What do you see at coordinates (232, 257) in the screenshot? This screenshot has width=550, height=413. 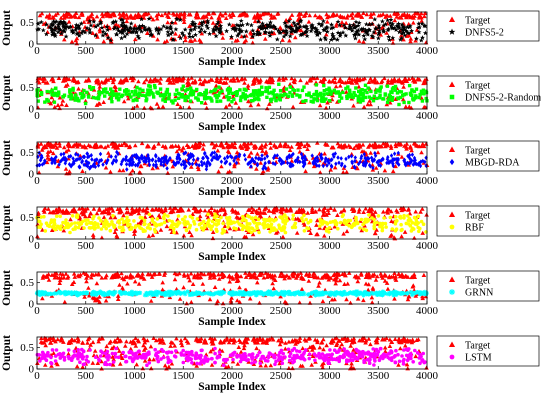 I see `x-axis-label: Sample Index` at bounding box center [232, 257].